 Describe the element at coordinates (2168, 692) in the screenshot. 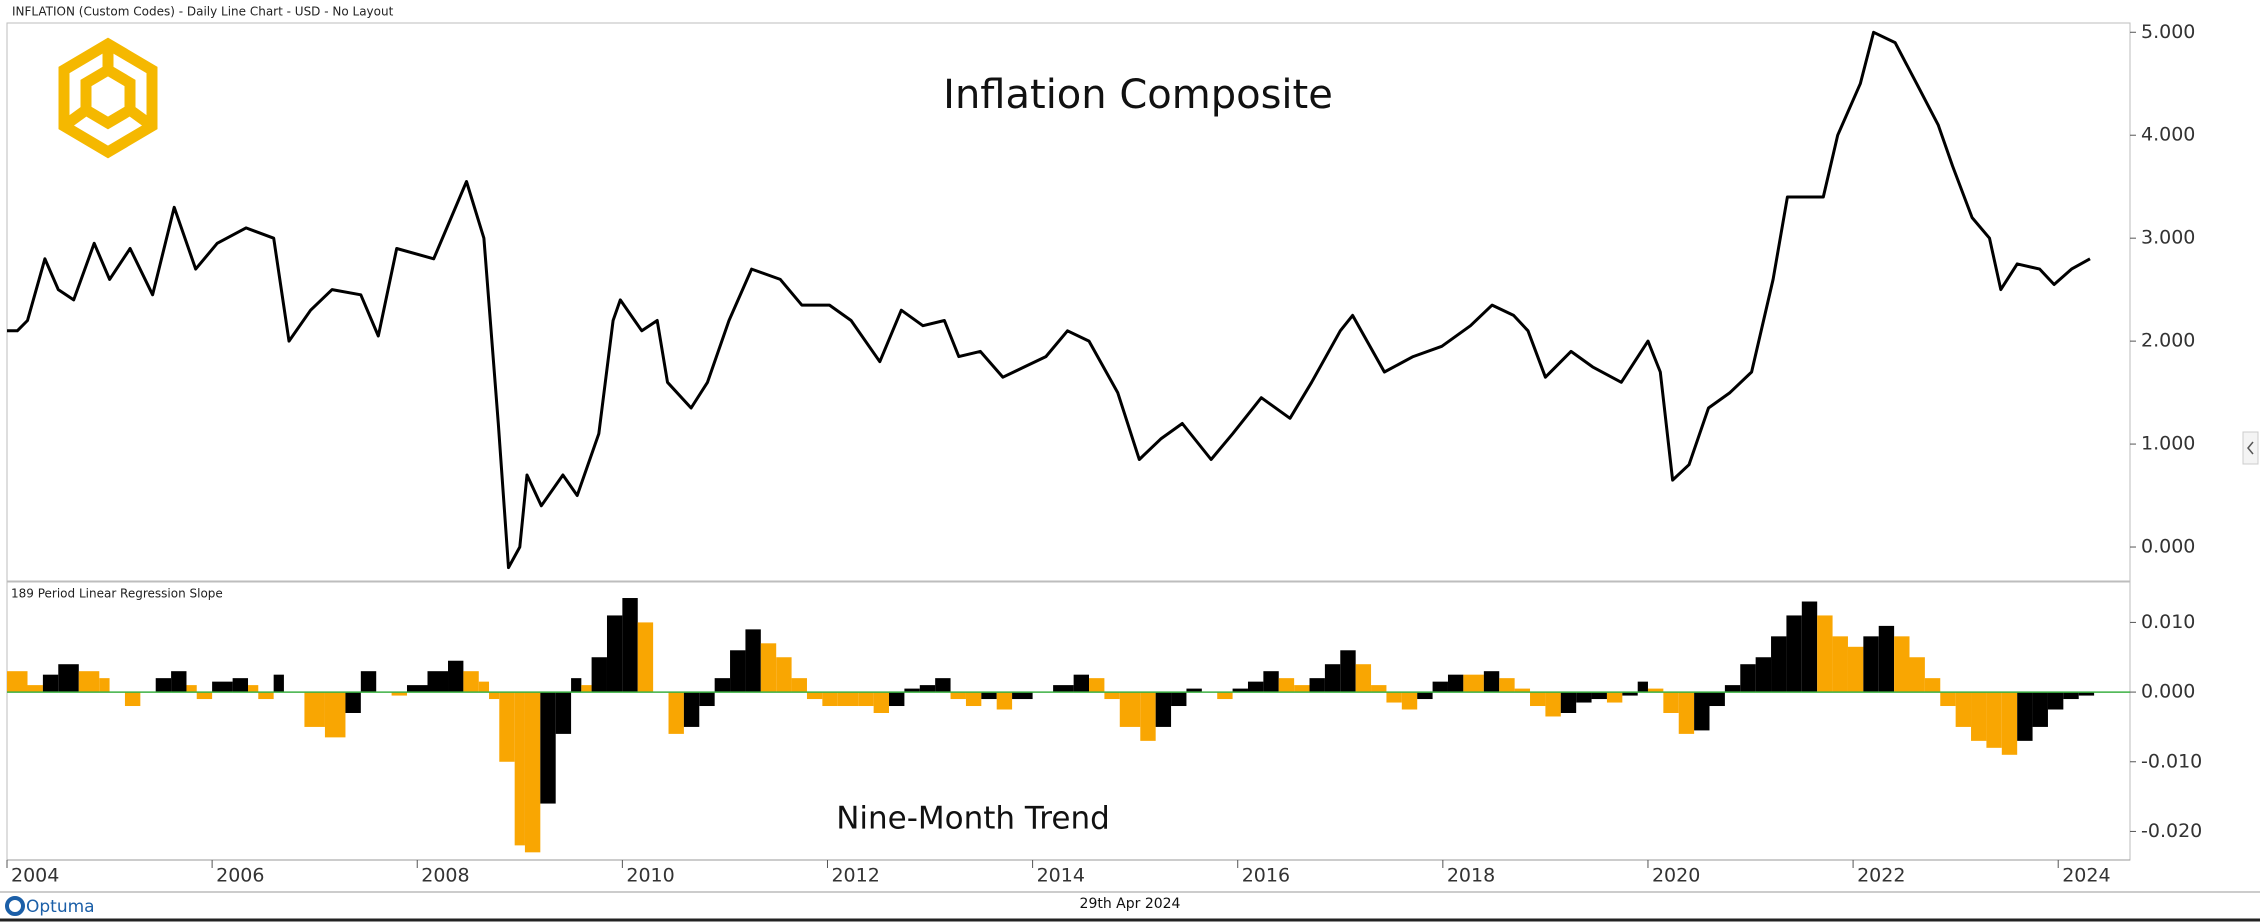

I see `y-tick-label: 0.000` at that location.